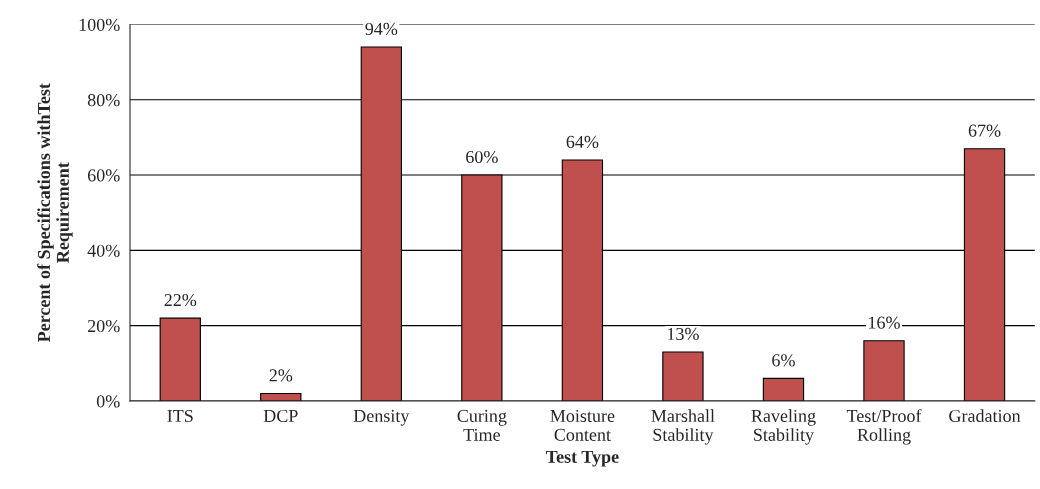  Describe the element at coordinates (103, 175) in the screenshot. I see `y-tick-label: 60%` at that location.